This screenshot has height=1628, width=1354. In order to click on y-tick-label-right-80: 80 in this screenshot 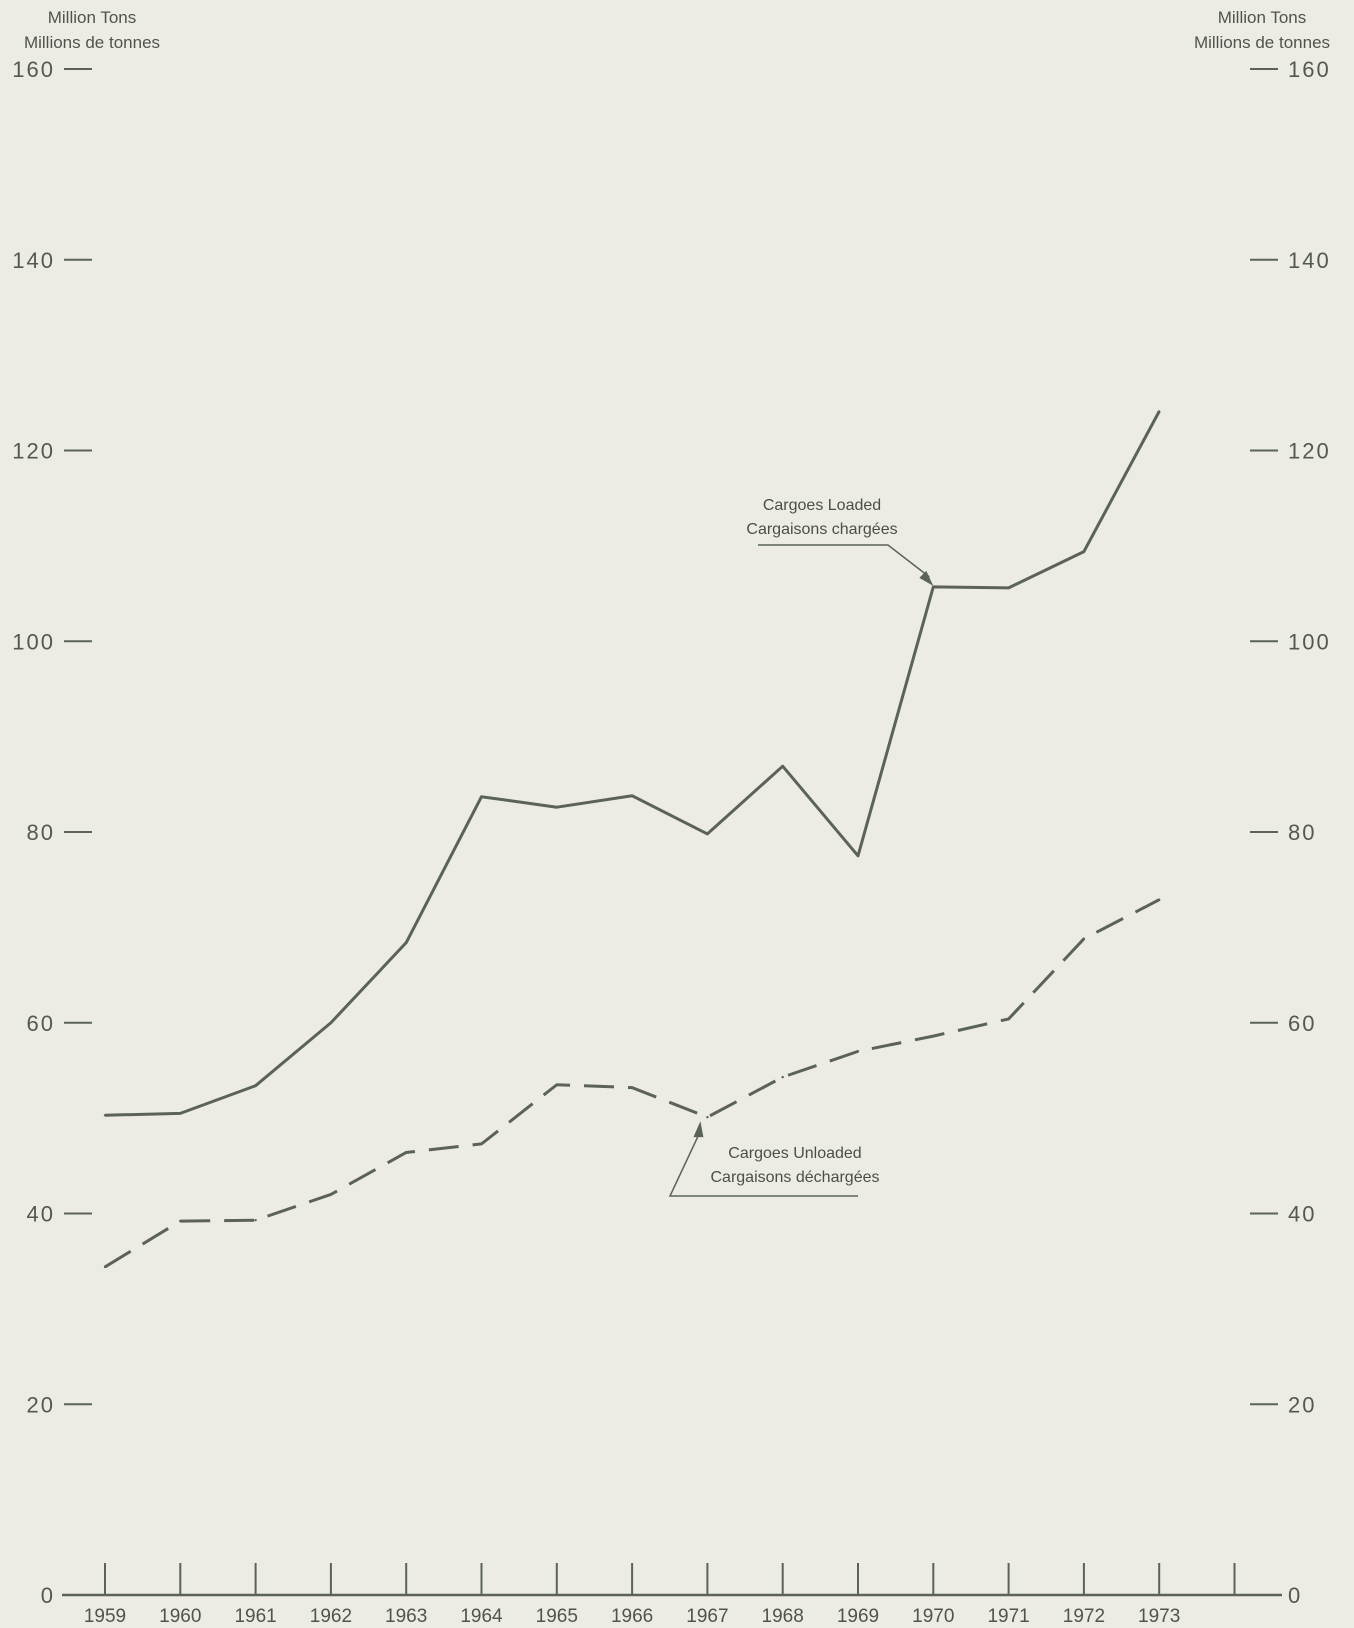, I will do `click(1302, 832)`.